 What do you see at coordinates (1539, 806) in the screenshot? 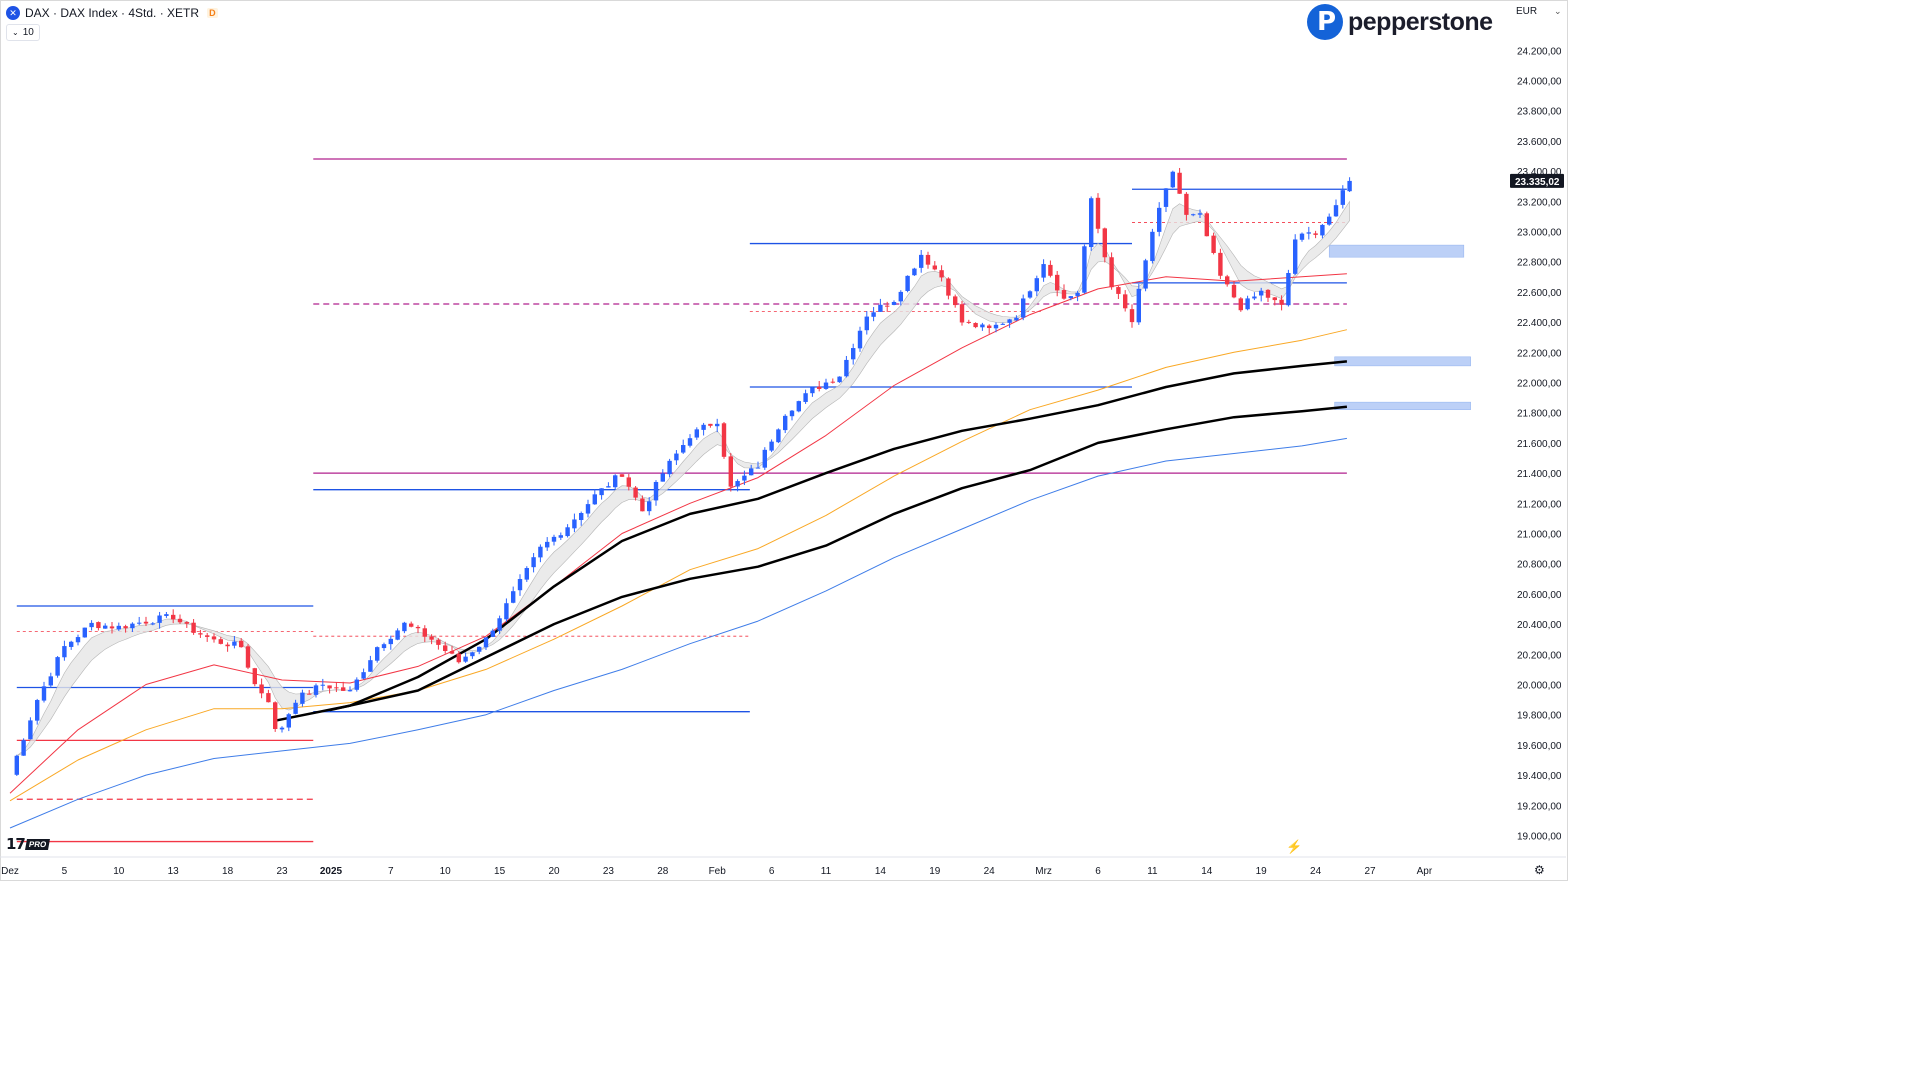
I see `price-tick-label: 19.200,00` at bounding box center [1539, 806].